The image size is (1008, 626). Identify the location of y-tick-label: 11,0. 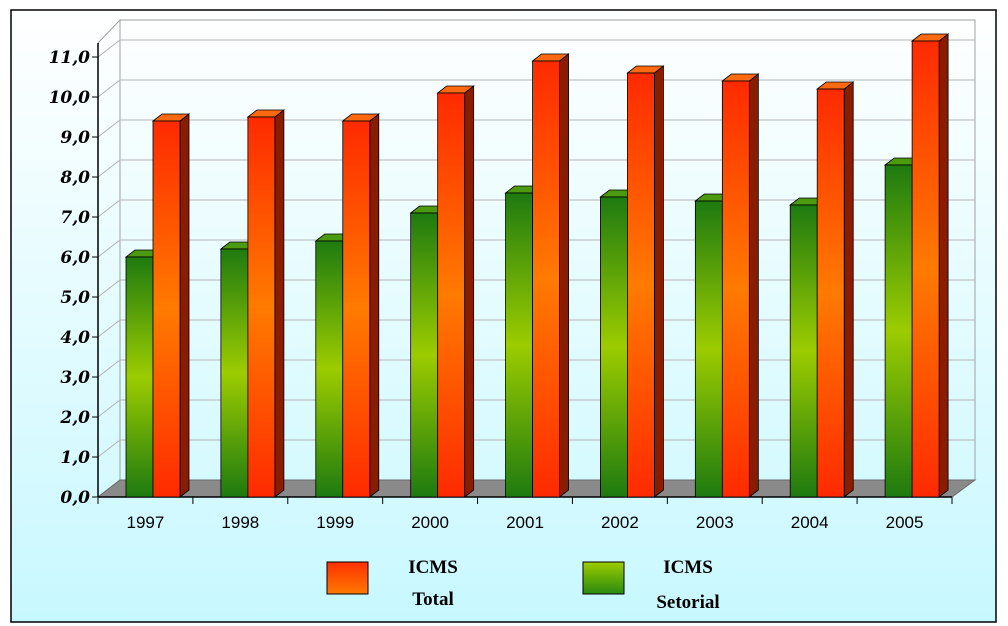
(70, 58).